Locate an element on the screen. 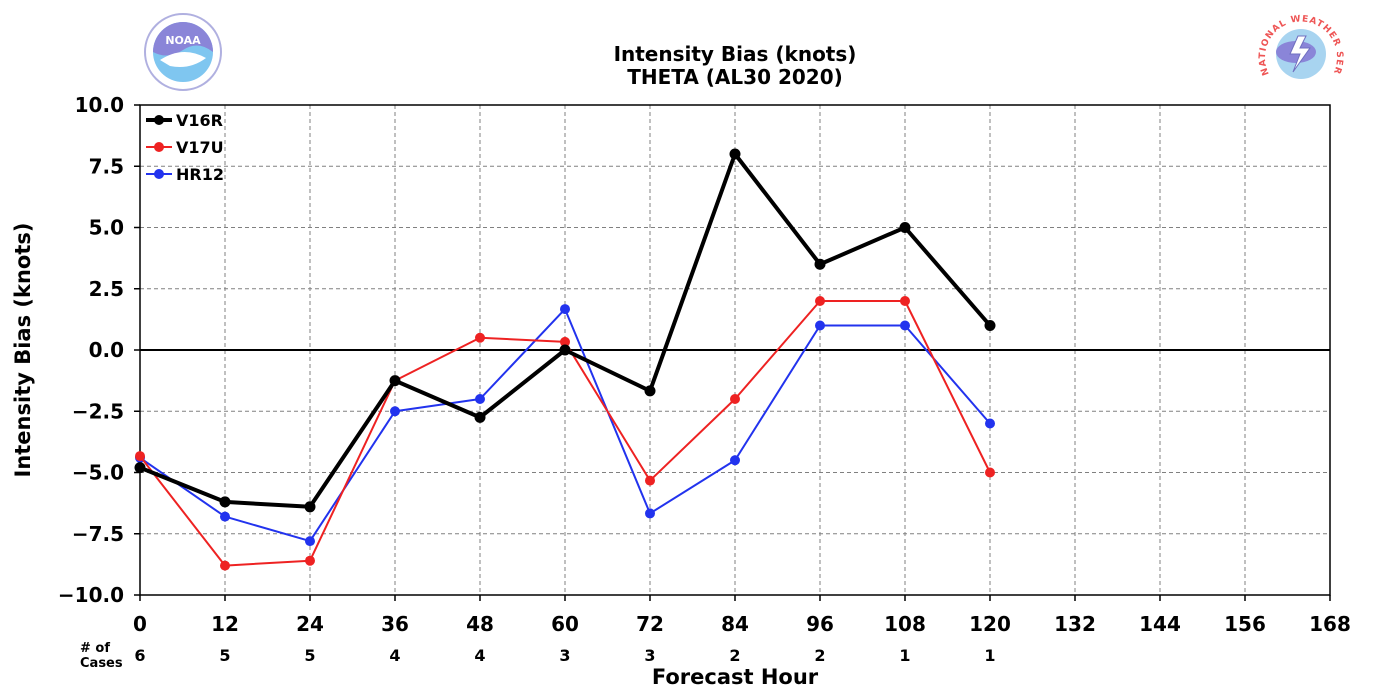 Image resolution: width=1400 pixels, height=700 pixels. x-tick-label: 24 is located at coordinates (310, 624).